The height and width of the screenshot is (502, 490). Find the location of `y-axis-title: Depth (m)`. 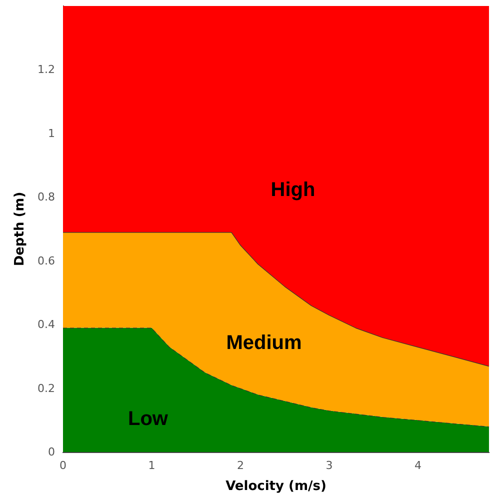

y-axis-title: Depth (m) is located at coordinates (20, 229).